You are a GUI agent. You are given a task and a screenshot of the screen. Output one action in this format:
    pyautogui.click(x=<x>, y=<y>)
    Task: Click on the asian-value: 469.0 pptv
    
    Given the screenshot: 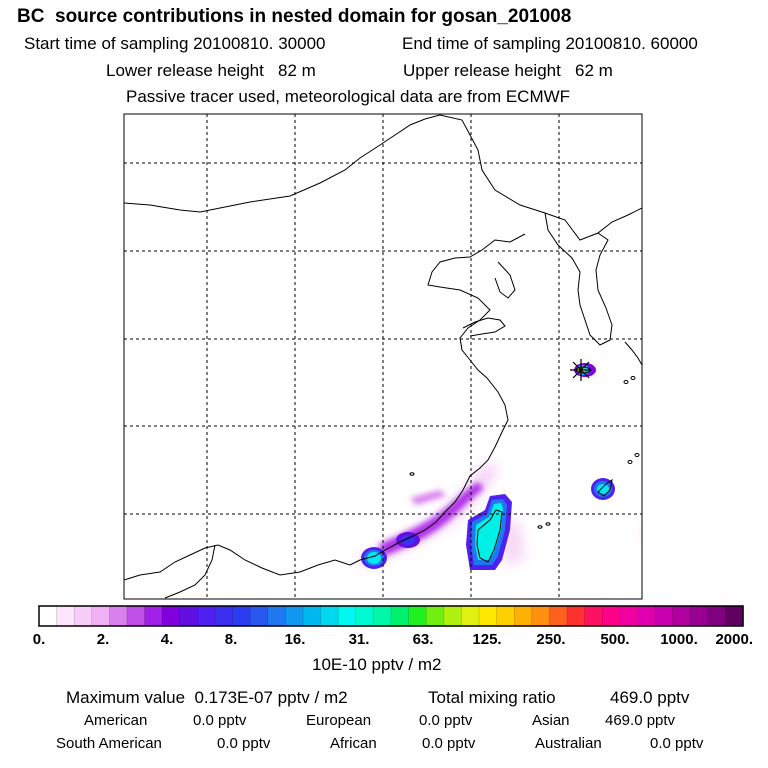 What is the action you would take?
    pyautogui.click(x=640, y=720)
    